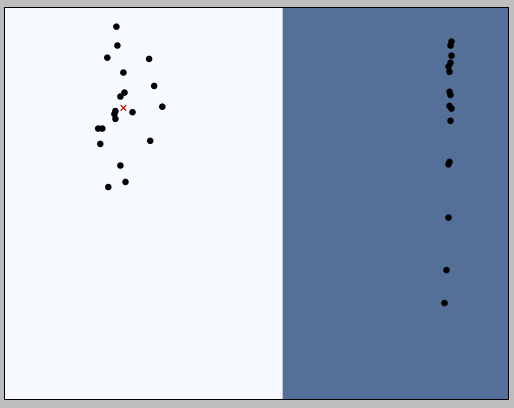 The width and height of the screenshot is (514, 408). I want to click on x-marker, so click(123, 108).